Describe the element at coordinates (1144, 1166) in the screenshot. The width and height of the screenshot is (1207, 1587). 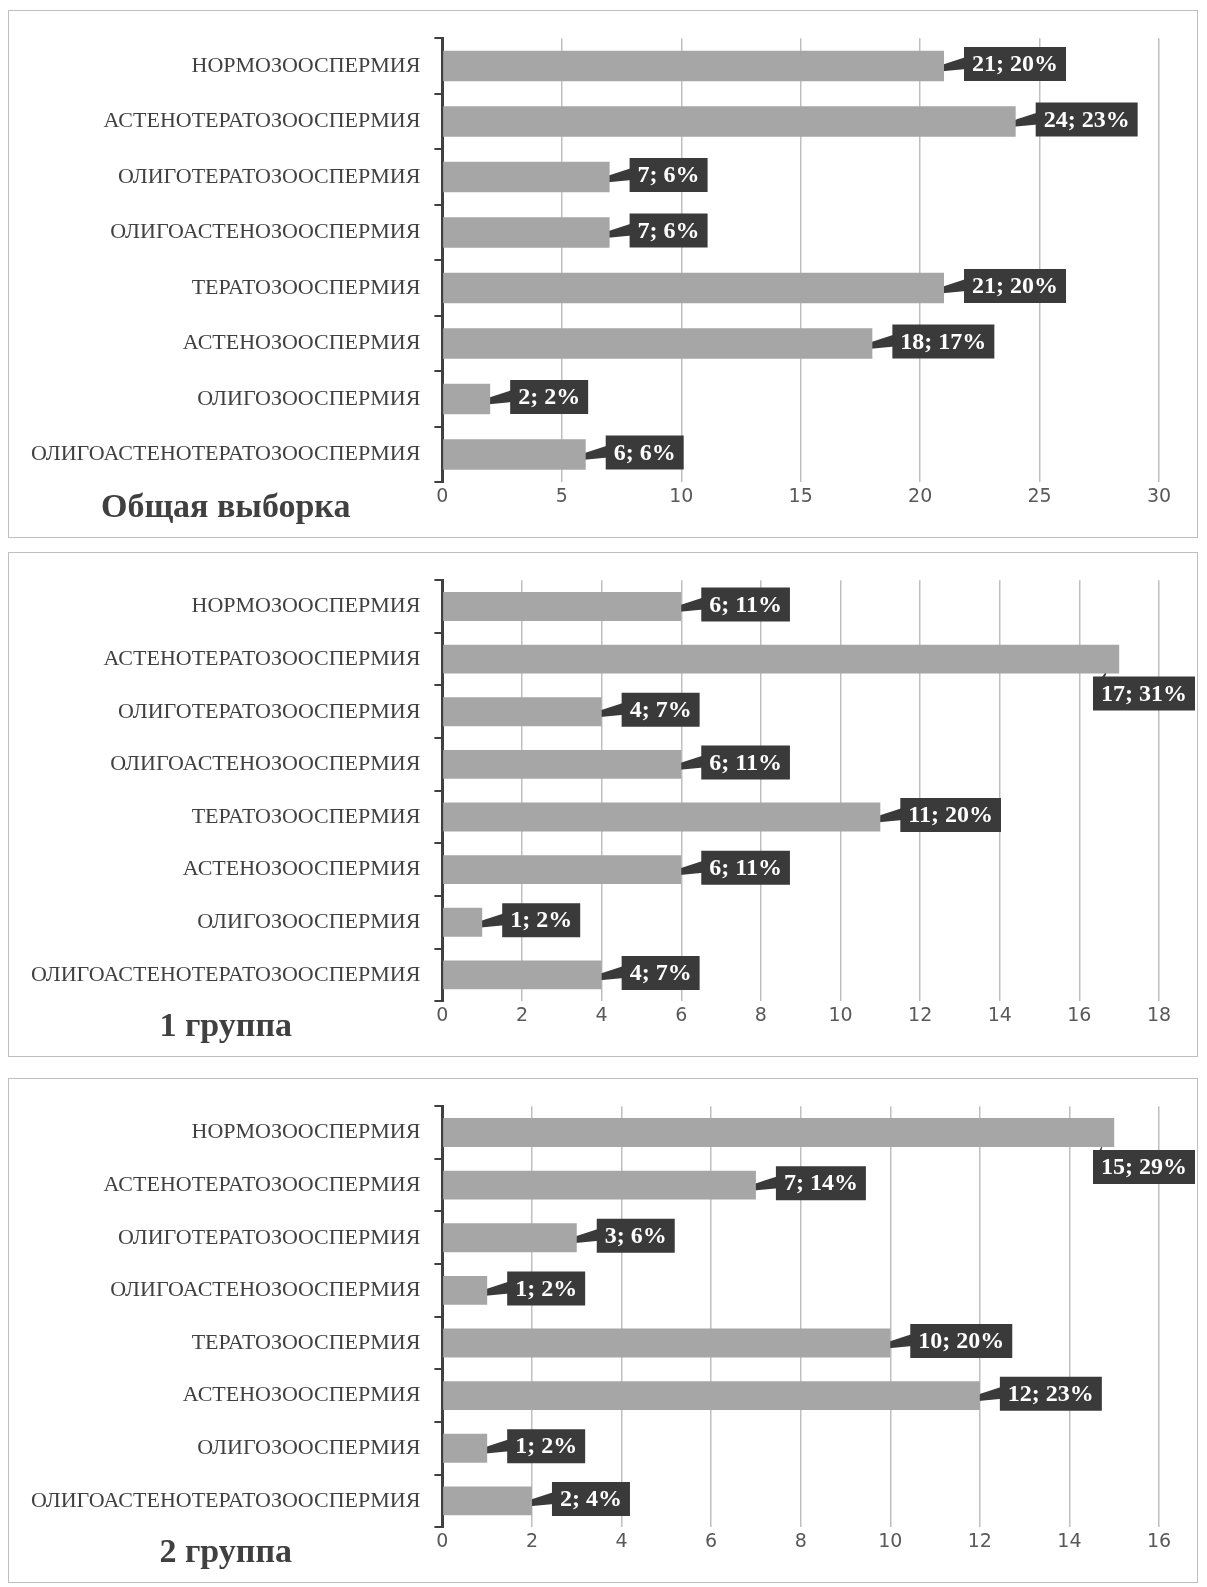
I see `data-label: 15; 29%` at that location.